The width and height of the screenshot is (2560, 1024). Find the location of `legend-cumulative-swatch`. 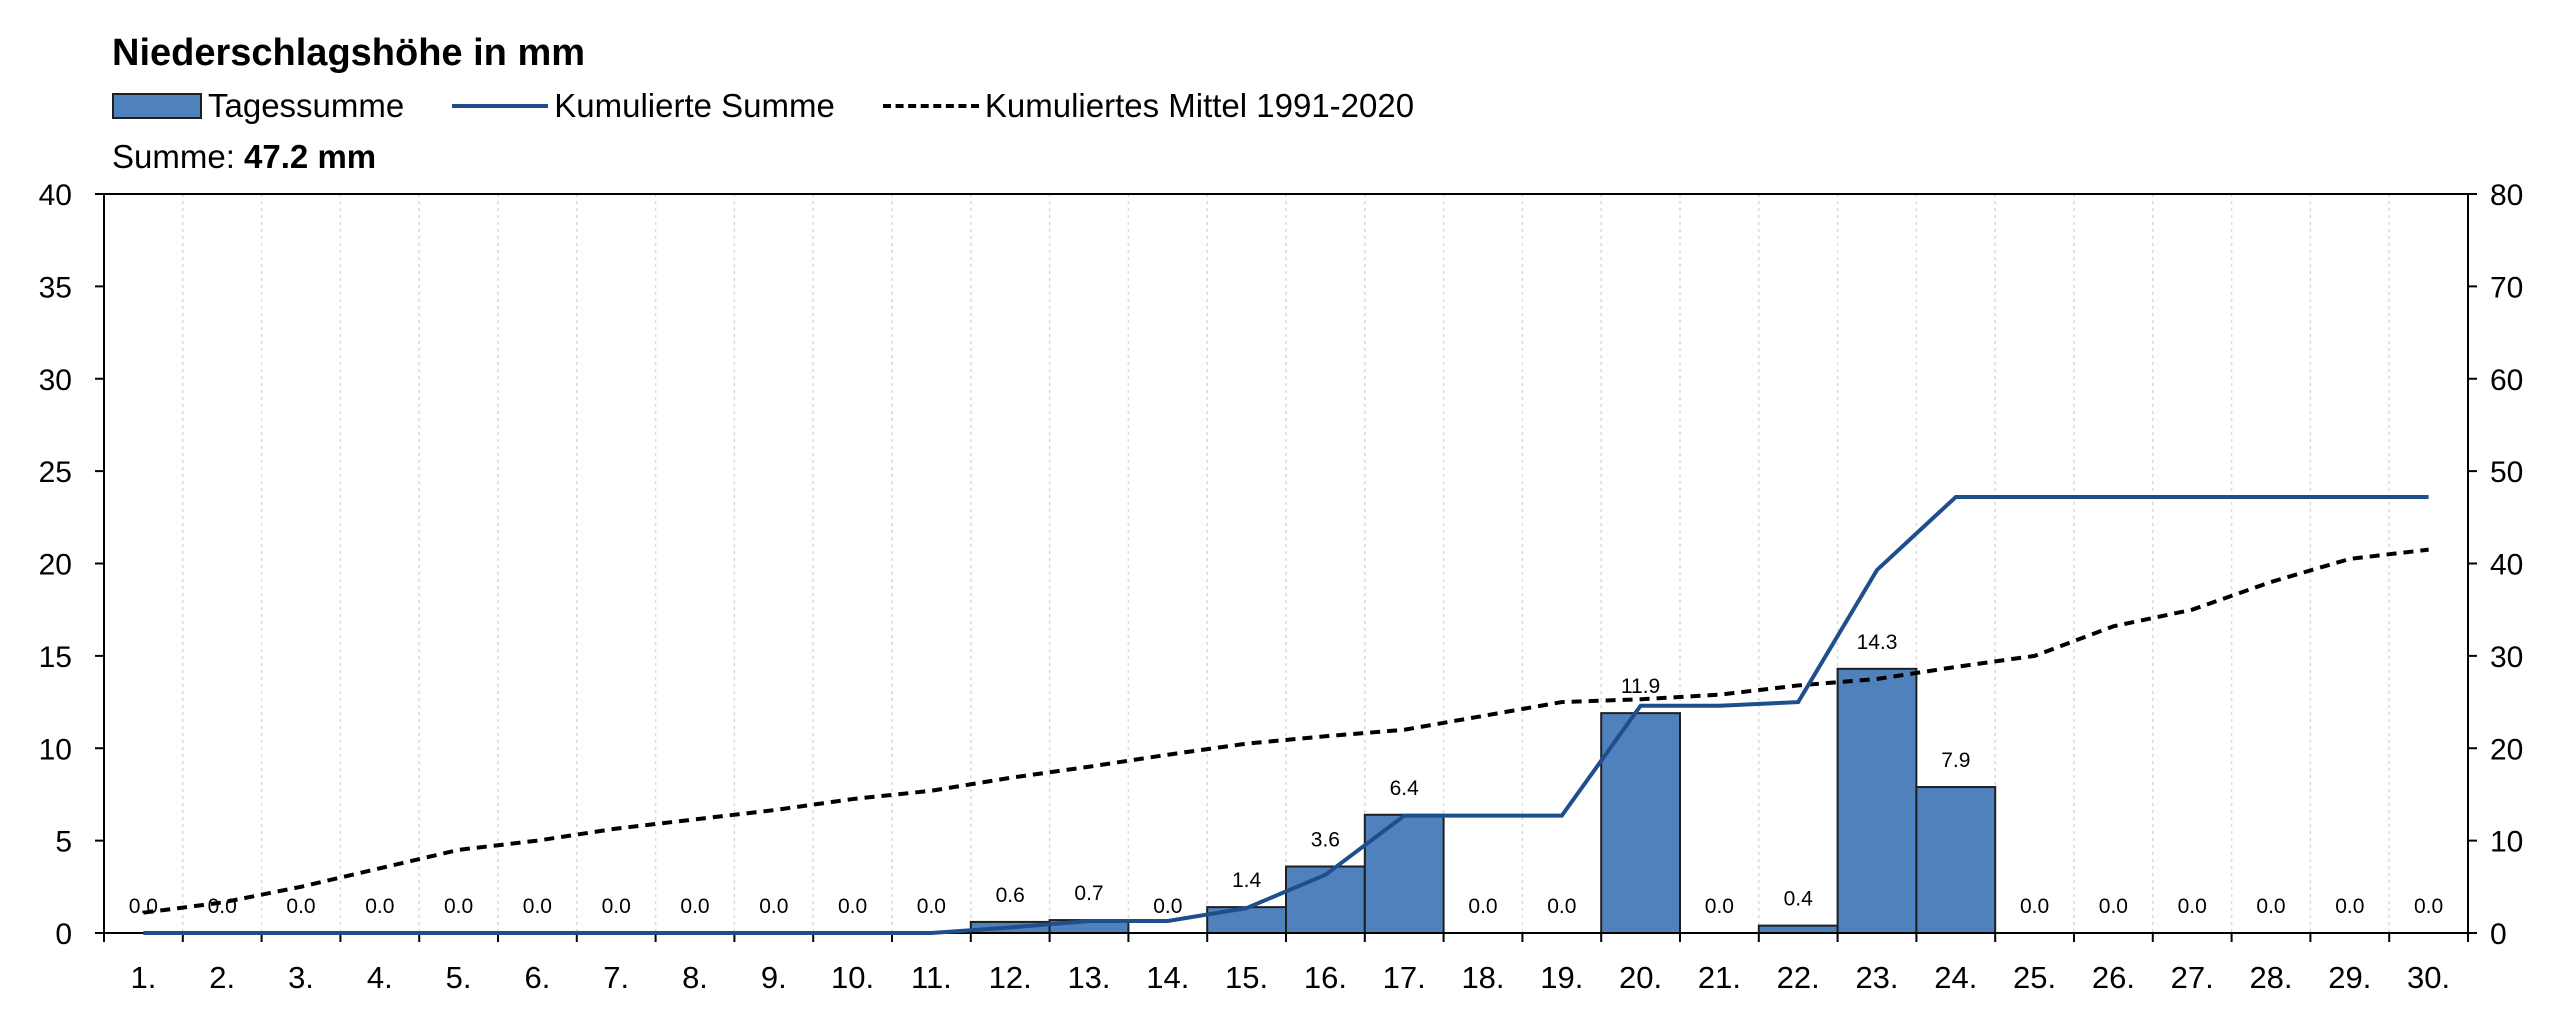

legend-cumulative-swatch is located at coordinates (500, 106).